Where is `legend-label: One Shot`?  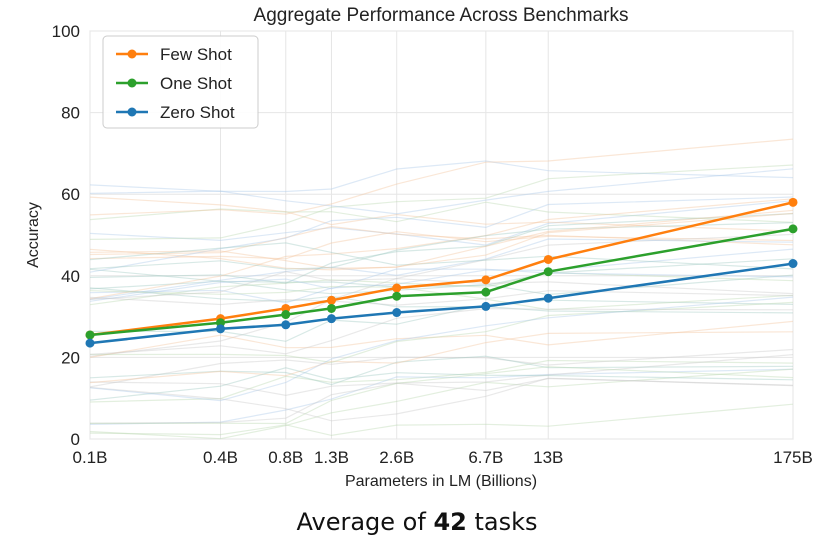
legend-label: One Shot is located at coordinates (196, 83).